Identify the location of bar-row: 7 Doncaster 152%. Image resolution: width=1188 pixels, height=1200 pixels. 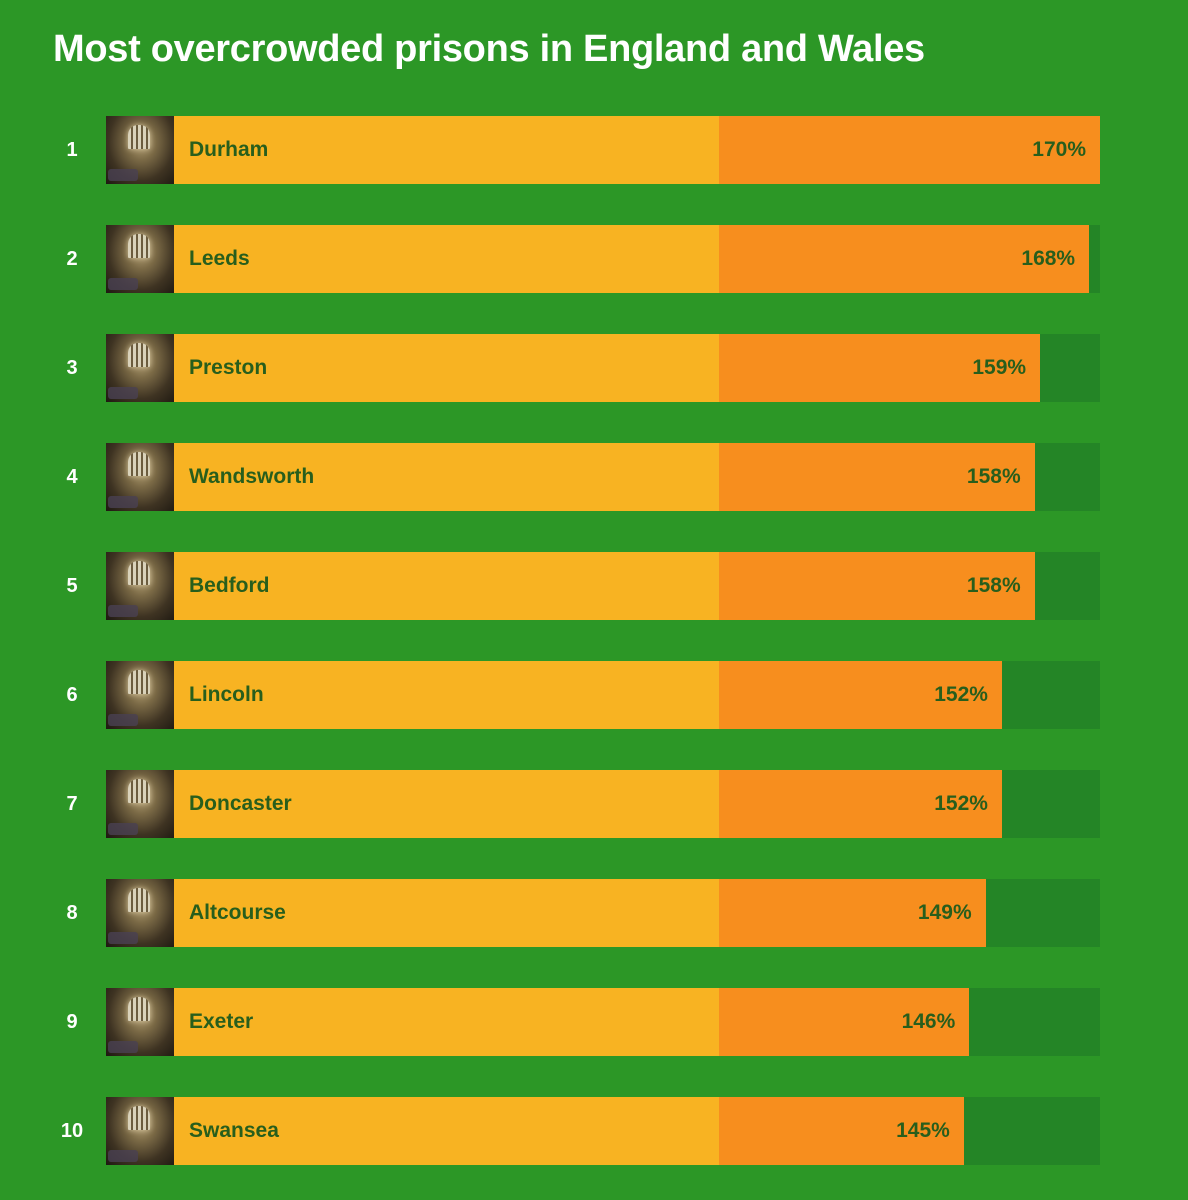
(594, 804).